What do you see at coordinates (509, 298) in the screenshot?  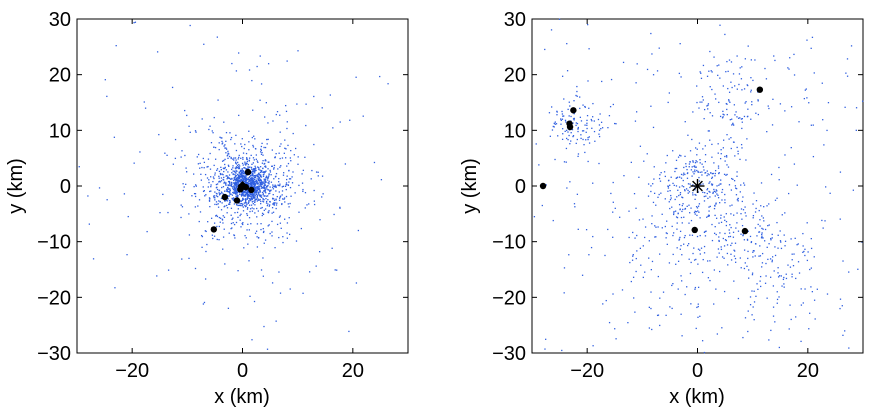 I see `right-y-tick-label: −20` at bounding box center [509, 298].